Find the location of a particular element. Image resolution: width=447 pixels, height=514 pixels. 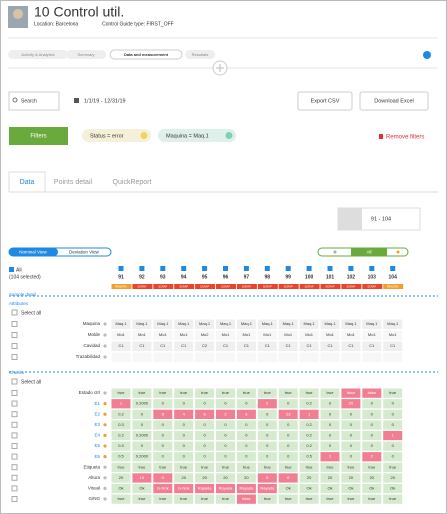

info-icon is located at coordinates (427, 55).